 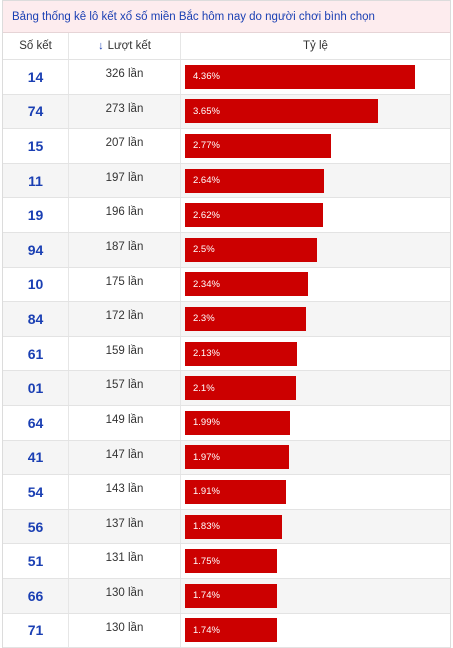 I want to click on table-row: 11 197 lần 2.64%, so click(x=226, y=181).